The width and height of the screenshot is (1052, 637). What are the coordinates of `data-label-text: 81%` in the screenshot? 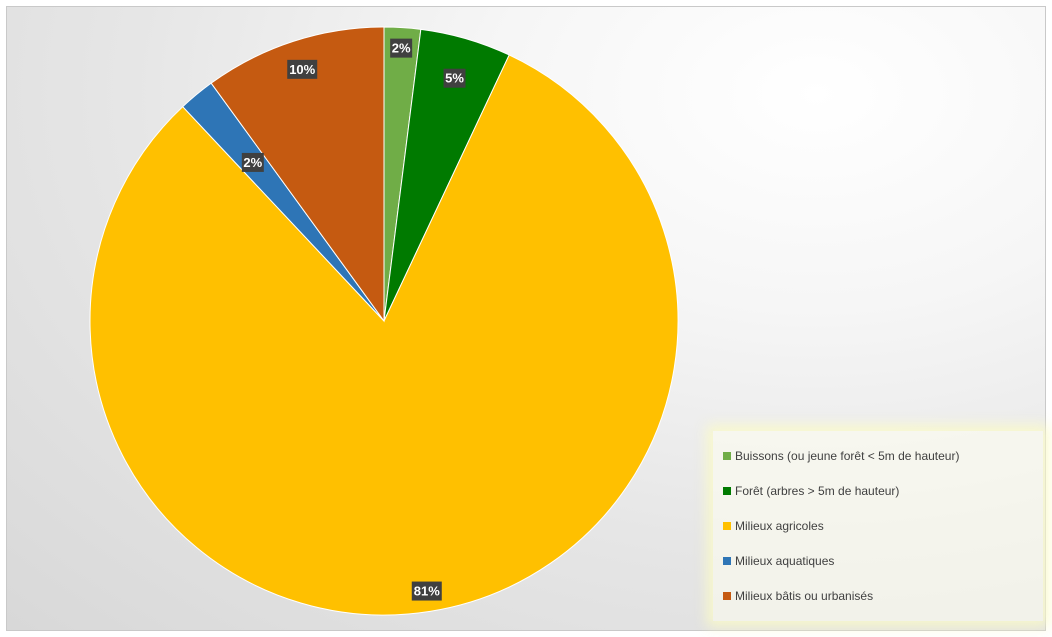 It's located at (427, 591).